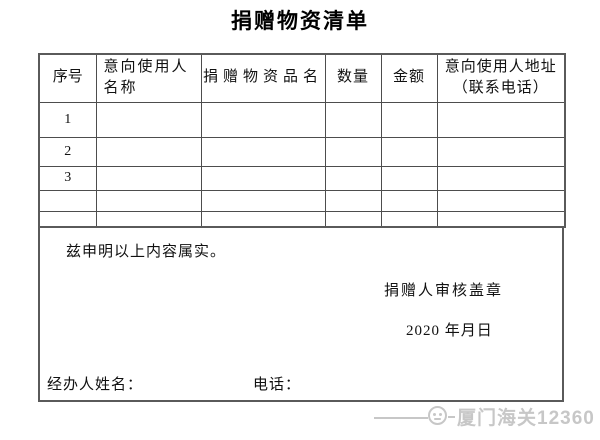 This screenshot has width=600, height=440. Describe the element at coordinates (67, 78) in the screenshot. I see `col-header-serial-number: 序号` at that location.